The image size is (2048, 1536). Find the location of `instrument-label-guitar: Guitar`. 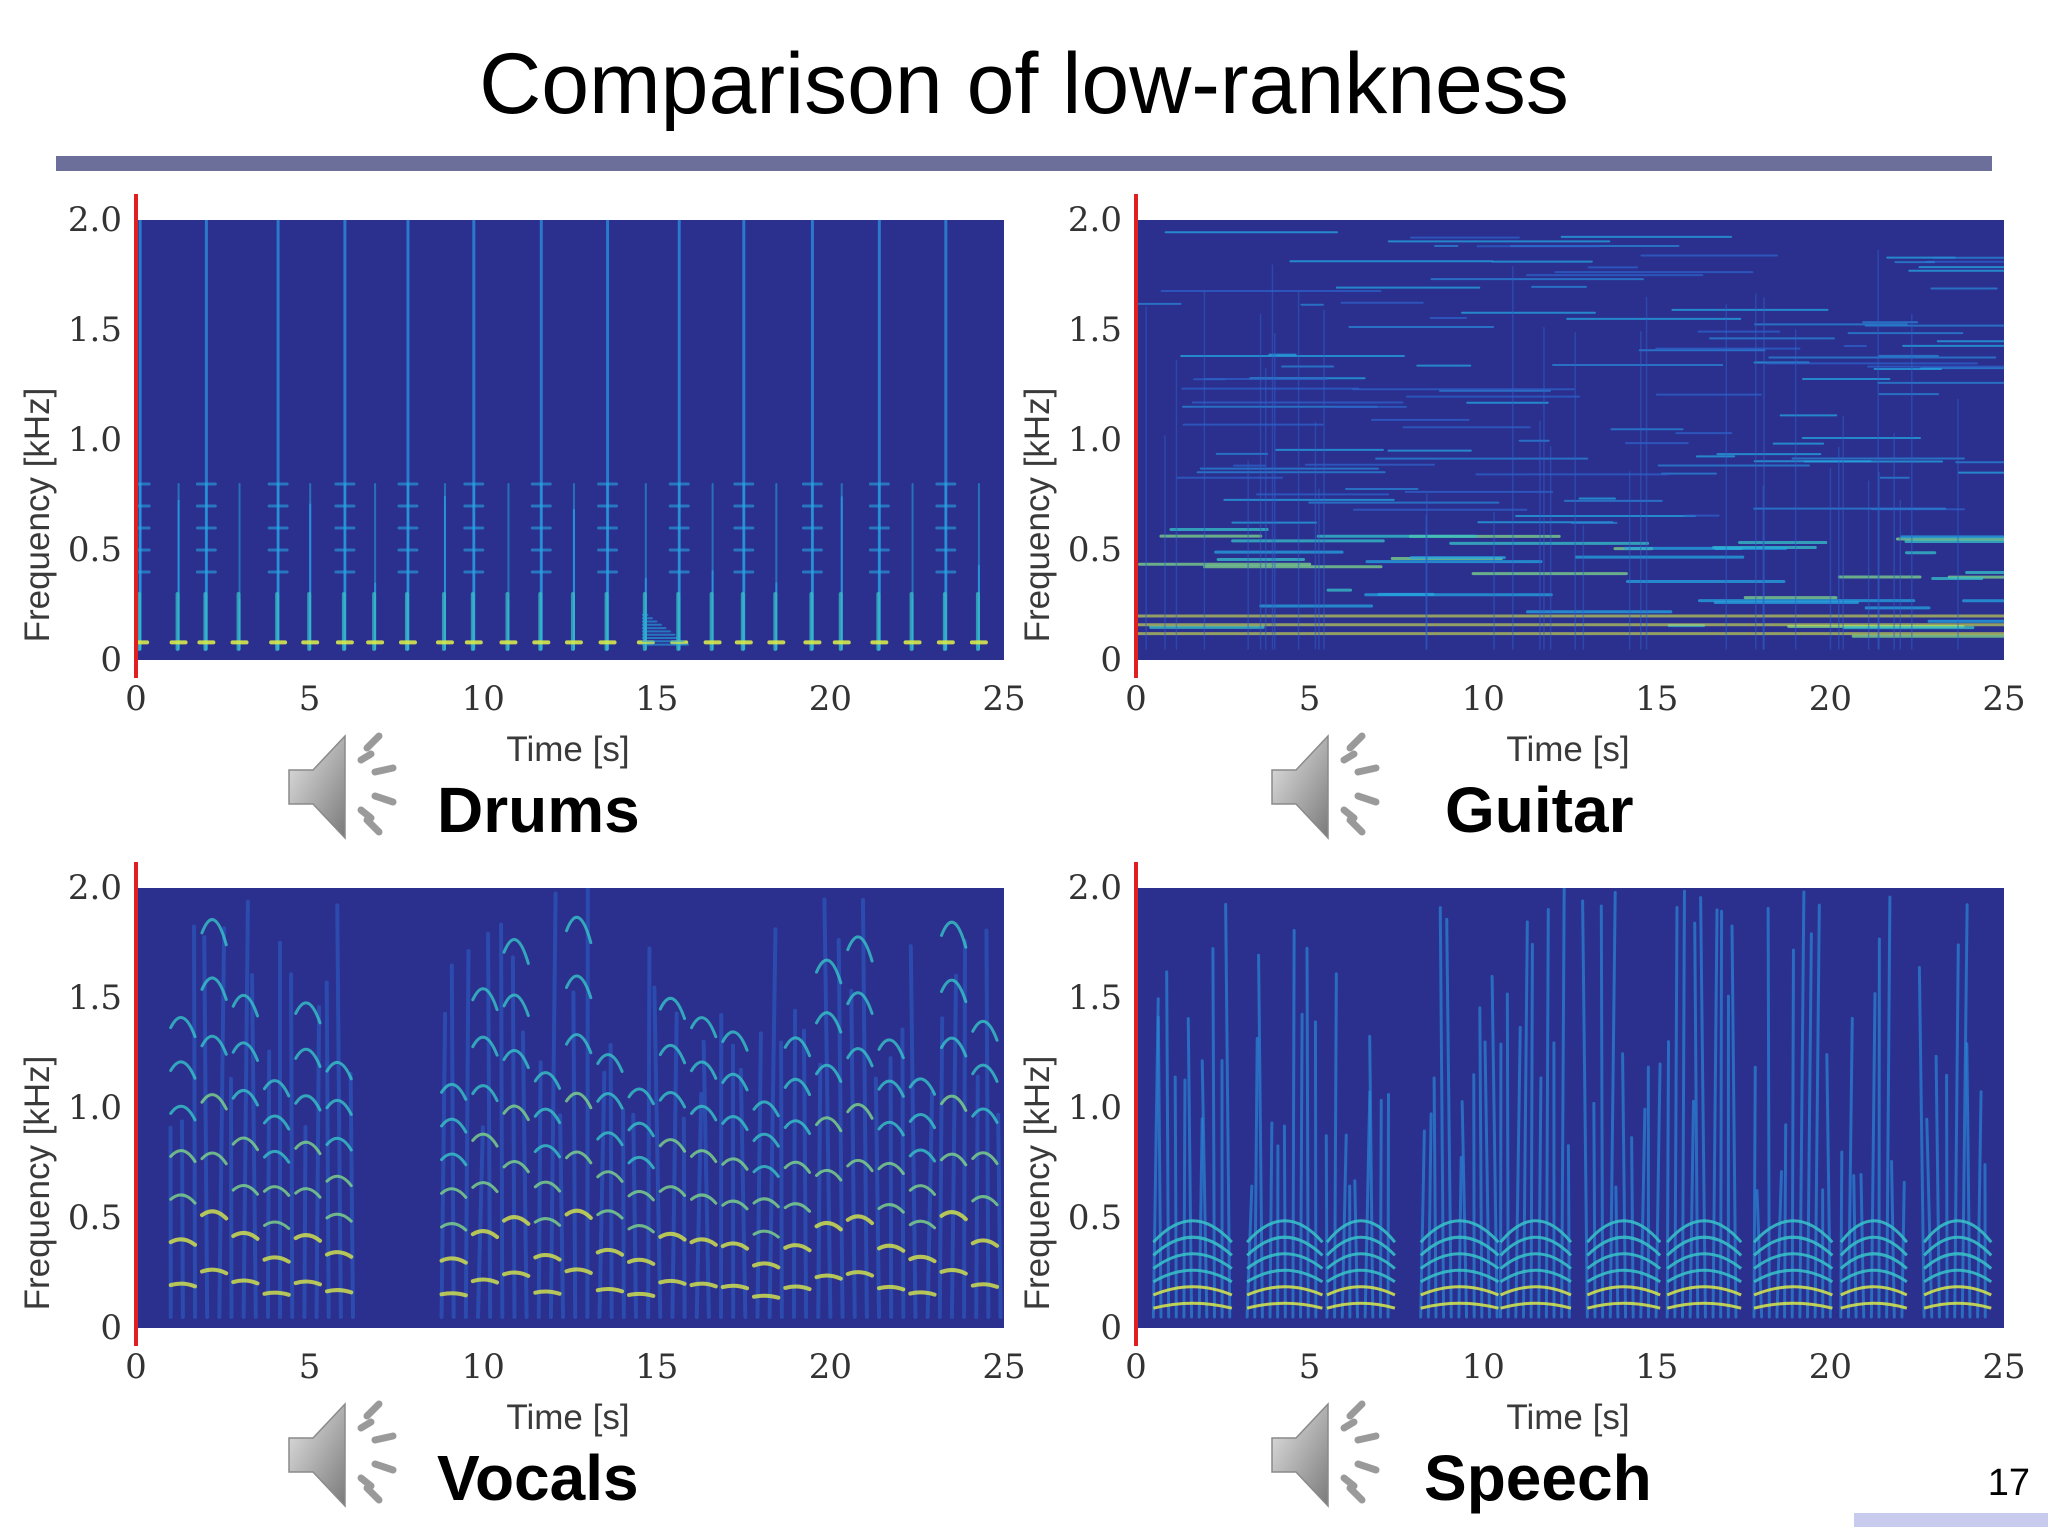

instrument-label-guitar: Guitar is located at coordinates (1539, 810).